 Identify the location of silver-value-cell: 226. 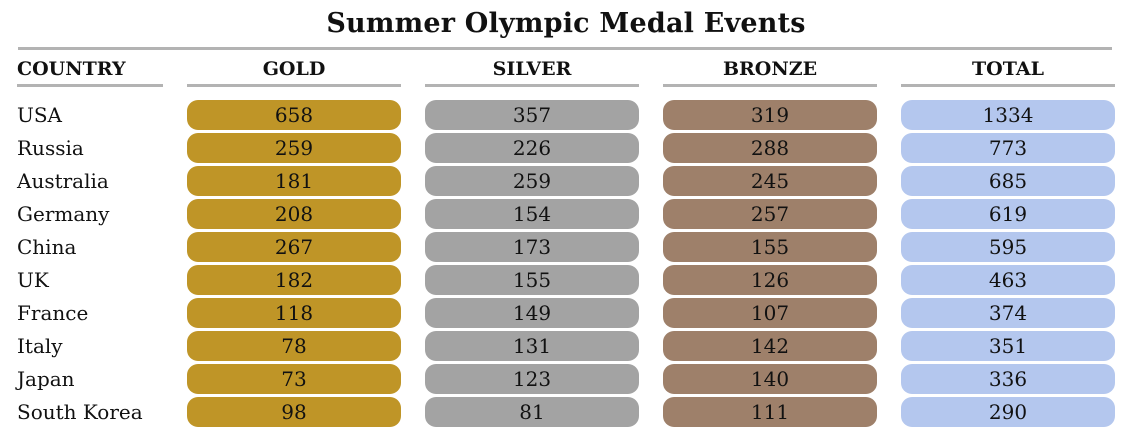
(532, 148).